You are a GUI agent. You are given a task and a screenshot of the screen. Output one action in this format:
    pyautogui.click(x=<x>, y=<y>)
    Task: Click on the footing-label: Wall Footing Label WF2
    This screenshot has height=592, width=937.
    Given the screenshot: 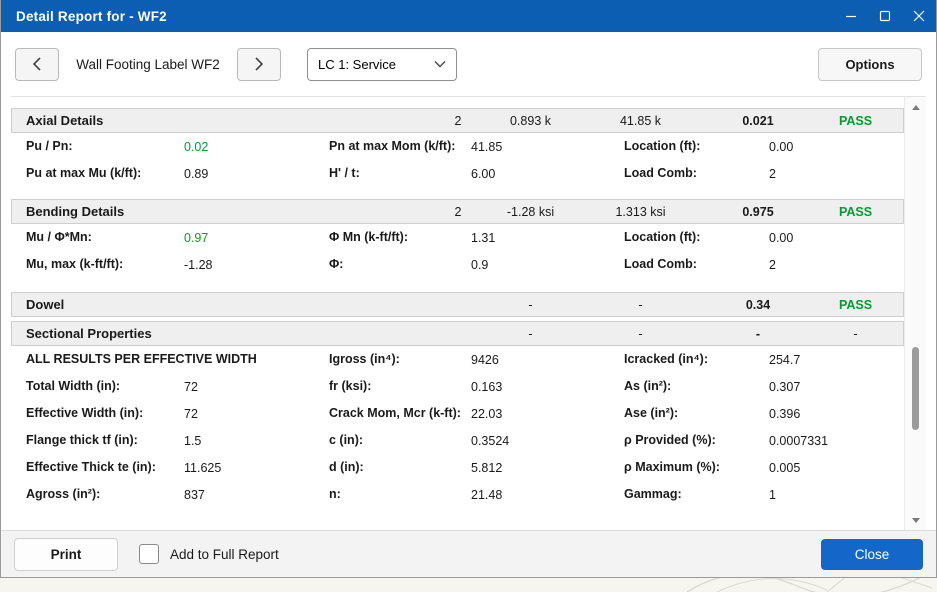 What is the action you would take?
    pyautogui.click(x=148, y=64)
    